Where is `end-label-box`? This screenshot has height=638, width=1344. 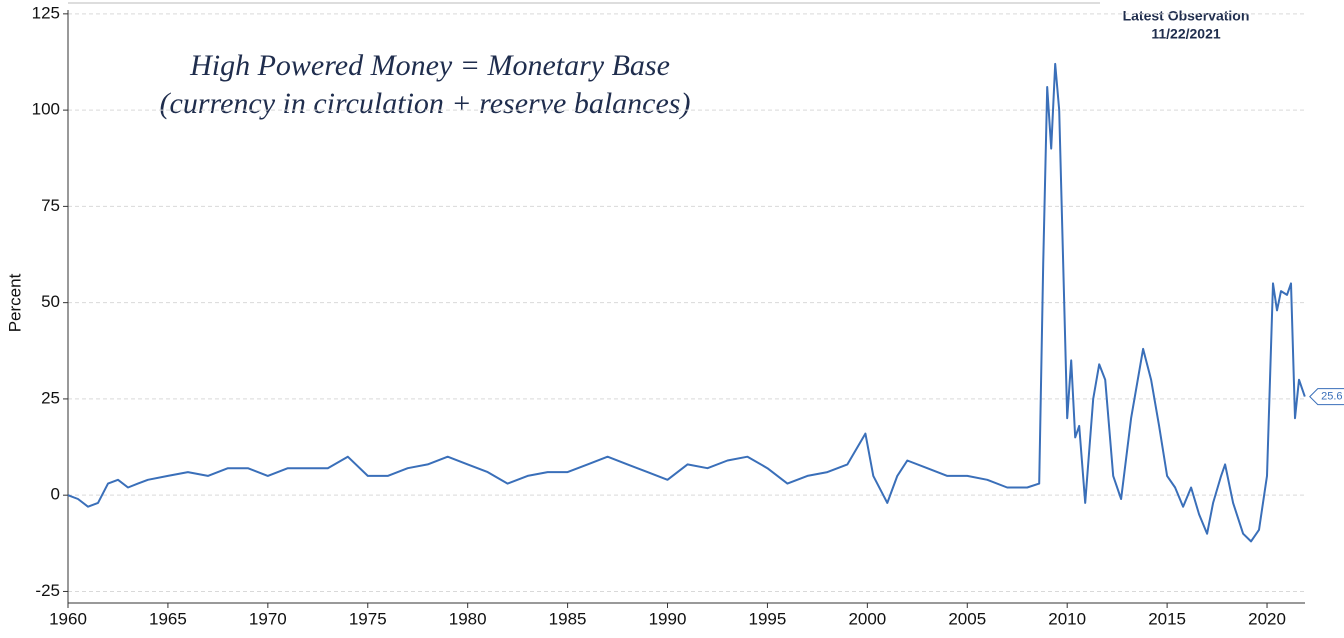
end-label-box is located at coordinates (1326, 397).